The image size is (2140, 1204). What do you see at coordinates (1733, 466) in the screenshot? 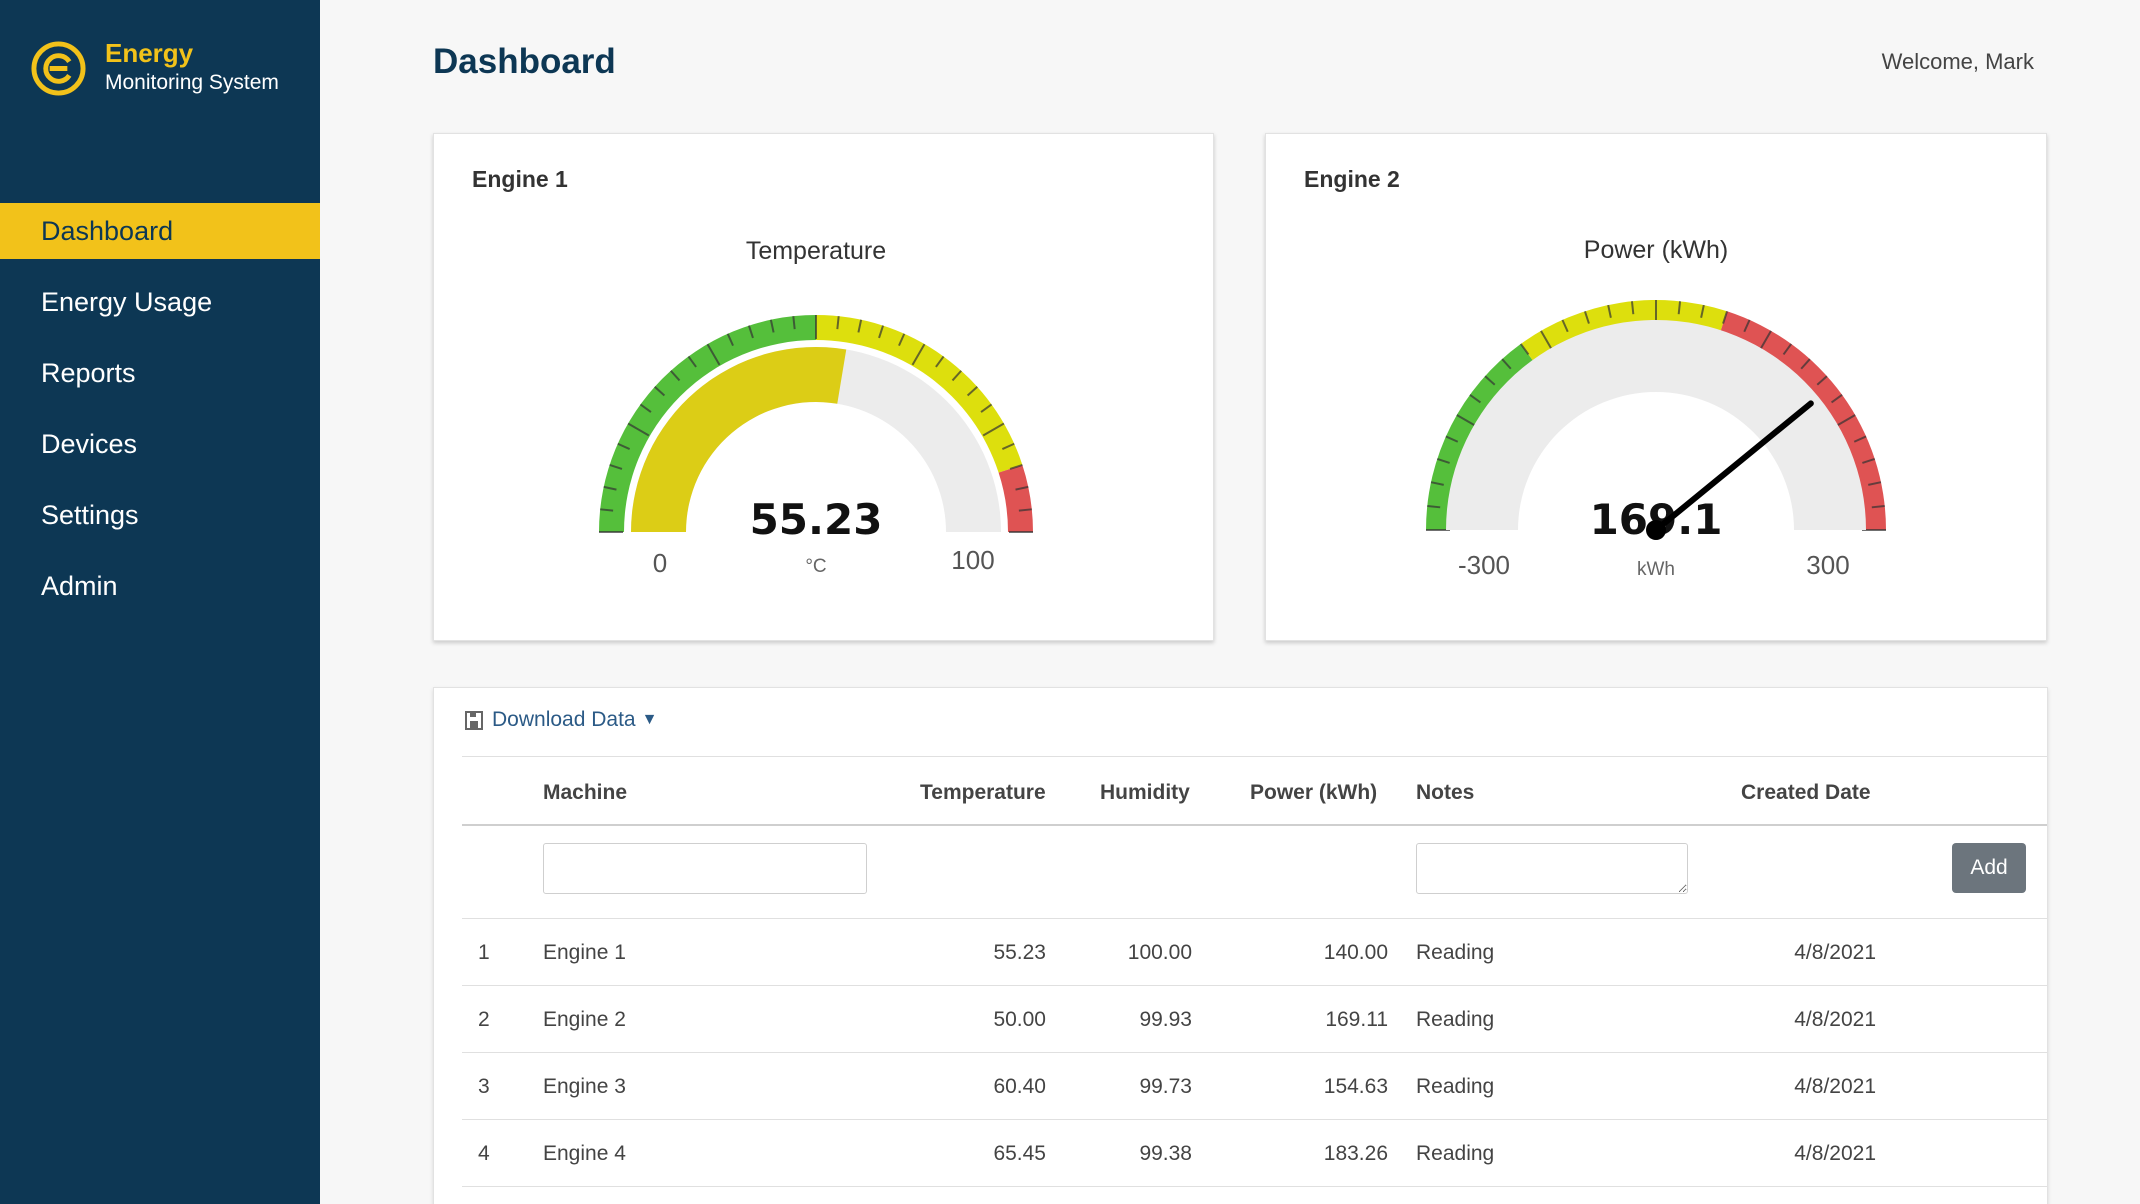
I see `gauge-needle` at bounding box center [1733, 466].